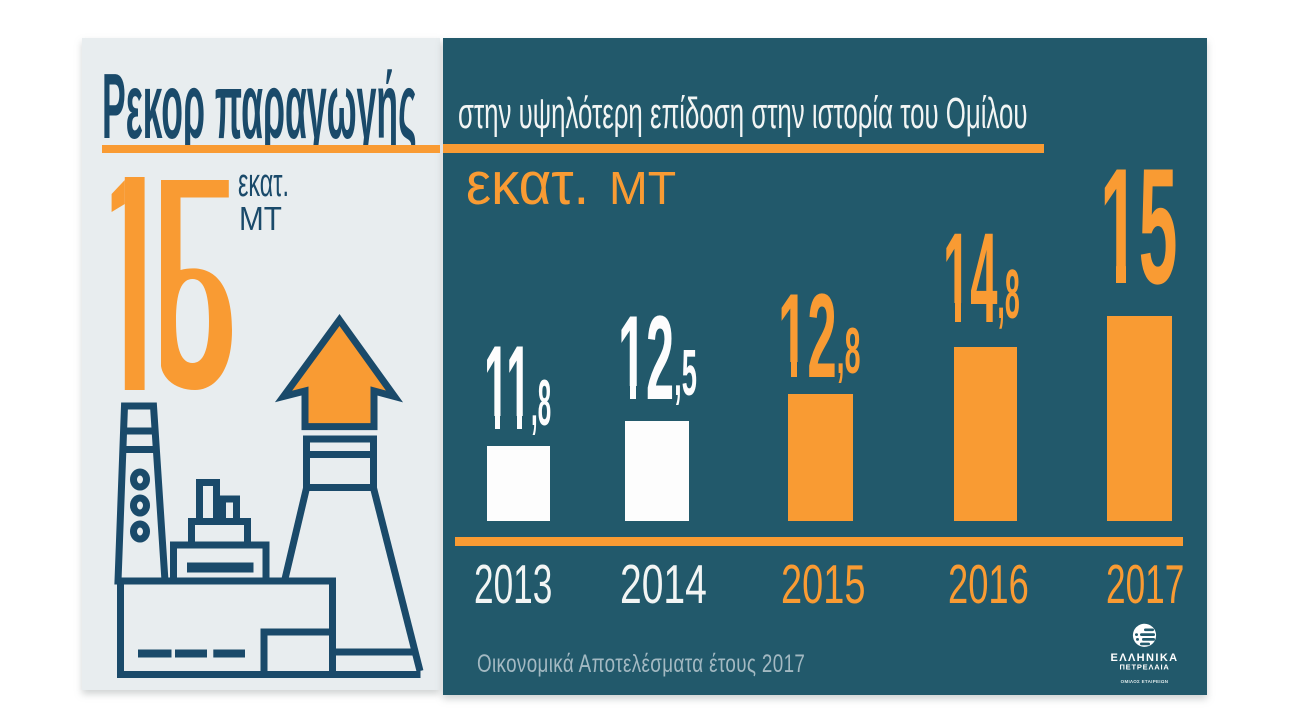 The width and height of the screenshot is (1290, 726). I want to click on svg-text: ΕΛΛΗΝΙΚΑ, so click(1144, 658).